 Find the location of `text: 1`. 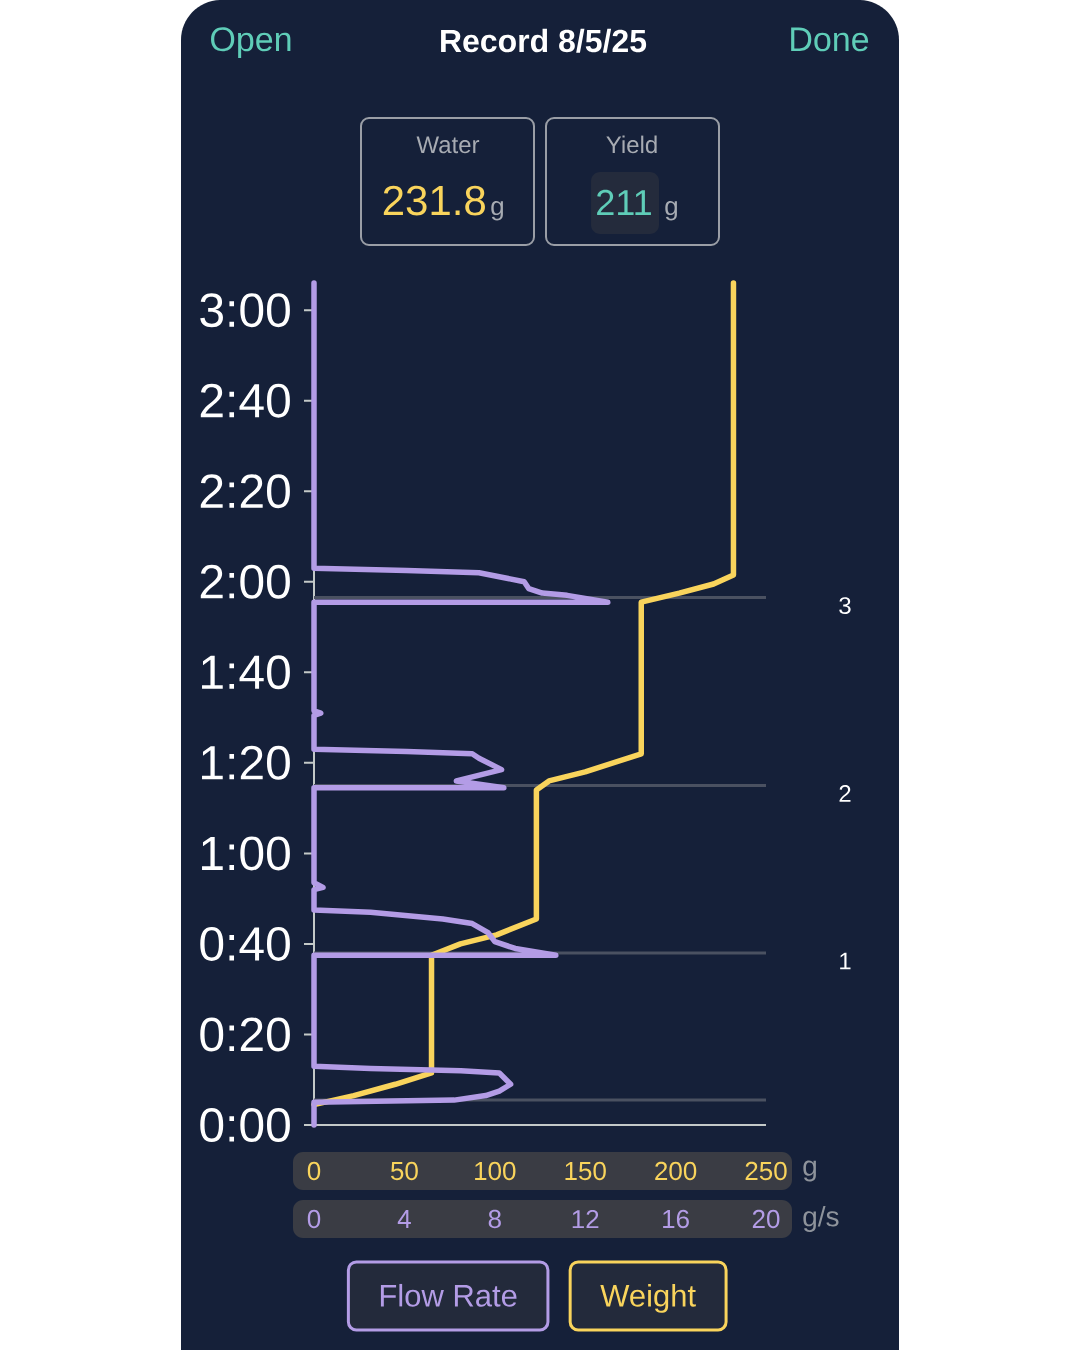

text: 1 is located at coordinates (845, 961).